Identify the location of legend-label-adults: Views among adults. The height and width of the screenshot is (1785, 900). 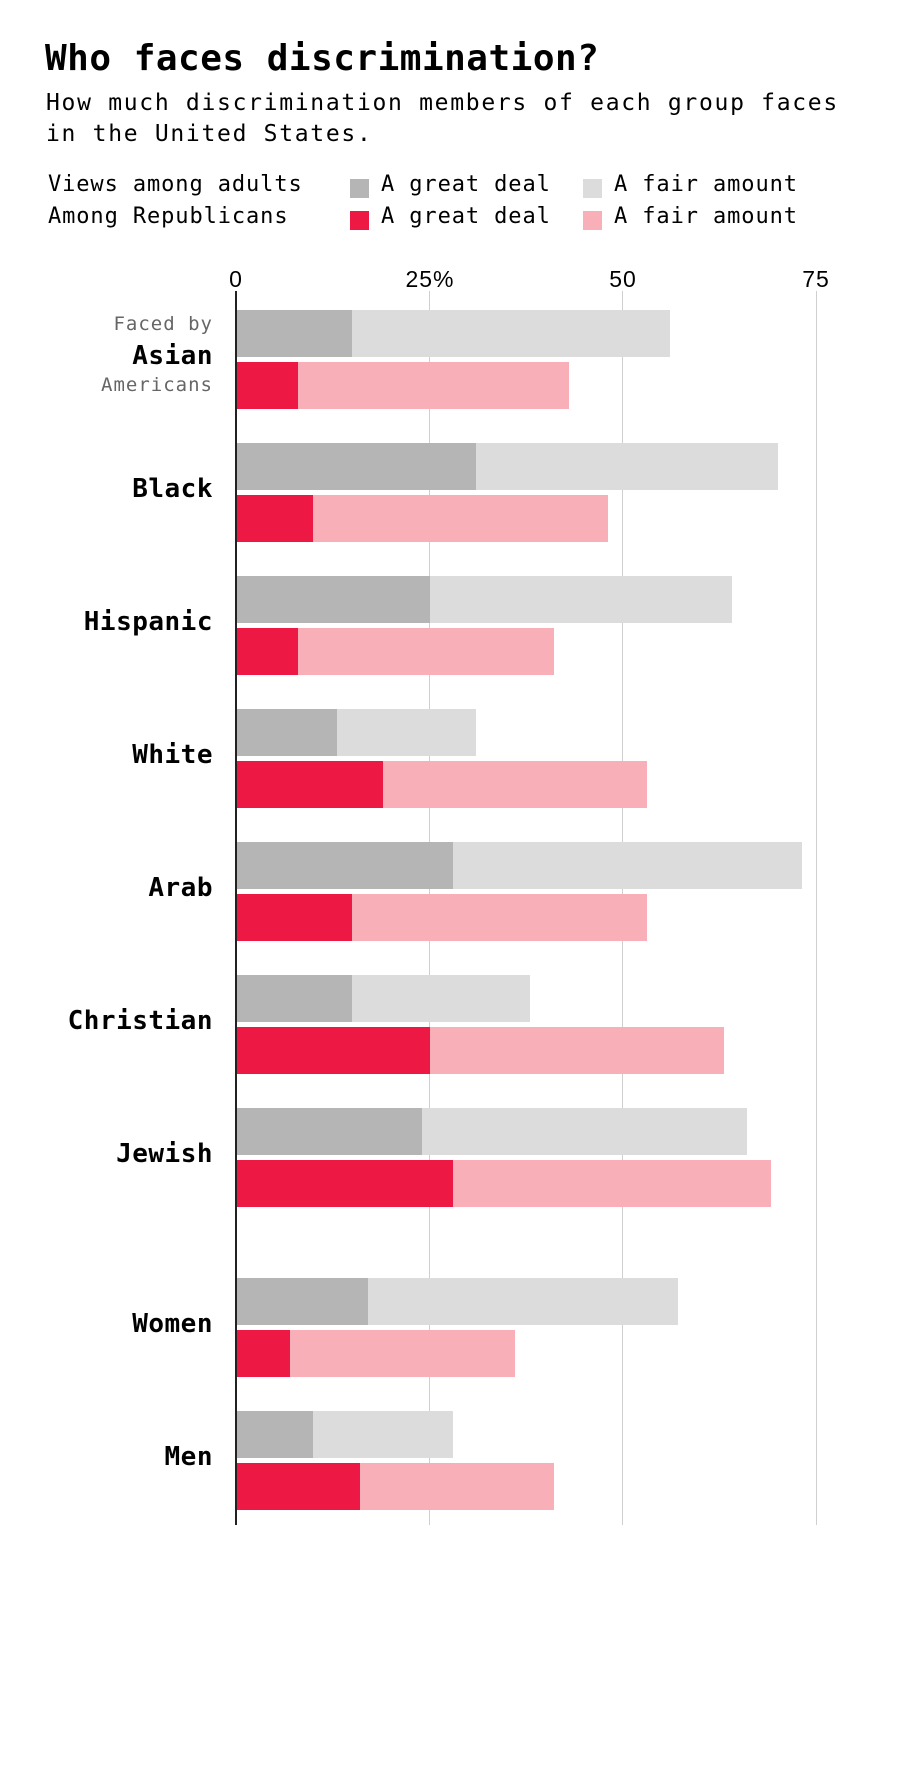
(175, 184).